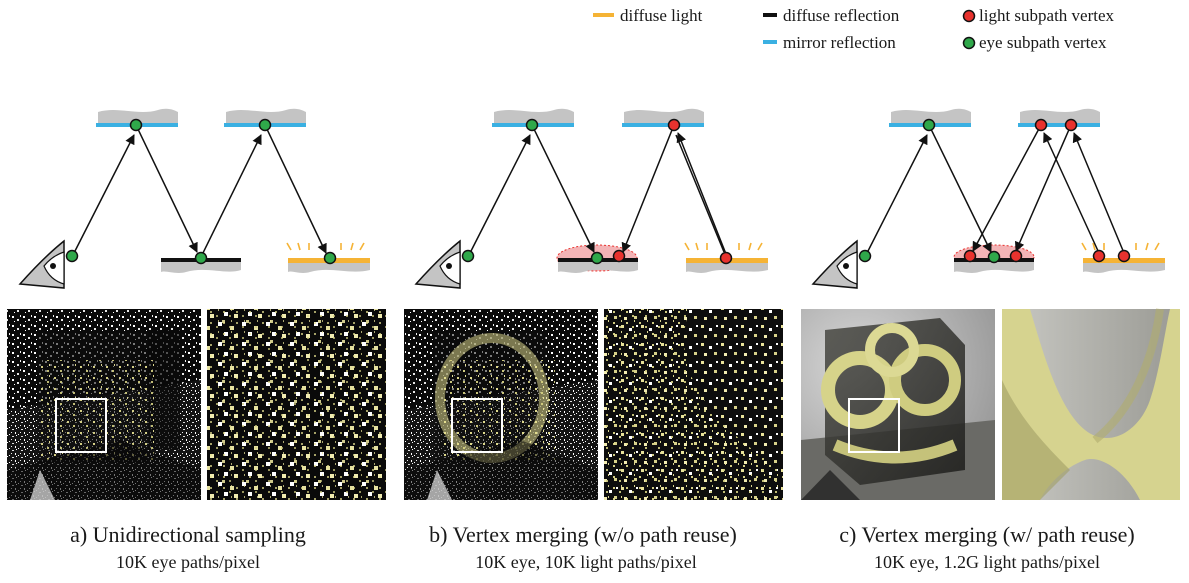  I want to click on legend-label: mirror reflection, so click(839, 42).